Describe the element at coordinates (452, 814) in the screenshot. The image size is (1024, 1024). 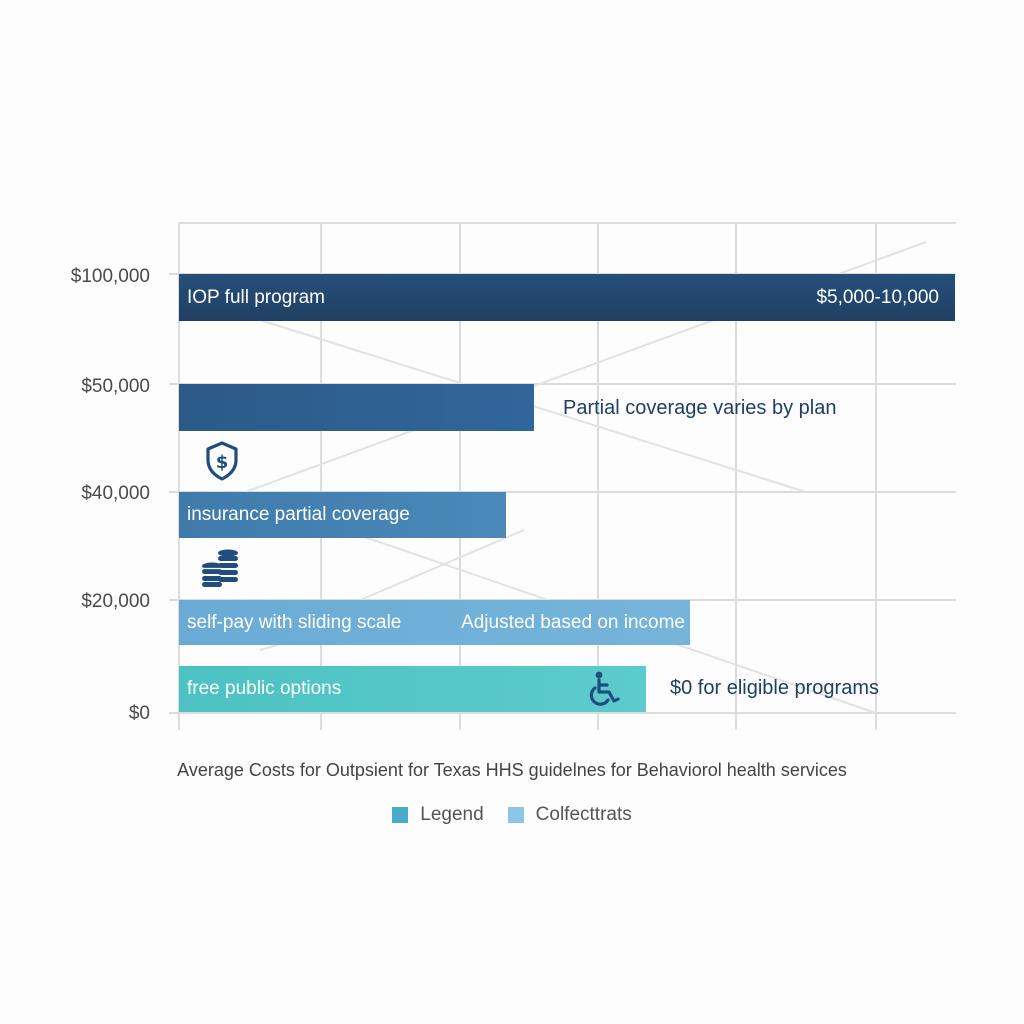
I see `legend-label: Legend` at that location.